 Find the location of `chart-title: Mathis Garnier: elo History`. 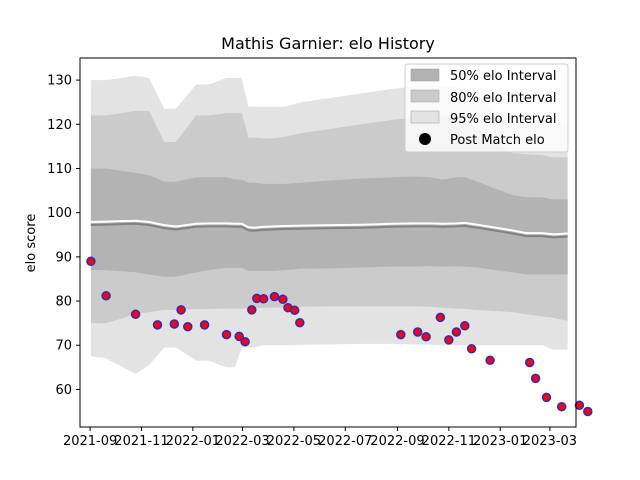

chart-title: Mathis Garnier: elo History is located at coordinates (328, 43).